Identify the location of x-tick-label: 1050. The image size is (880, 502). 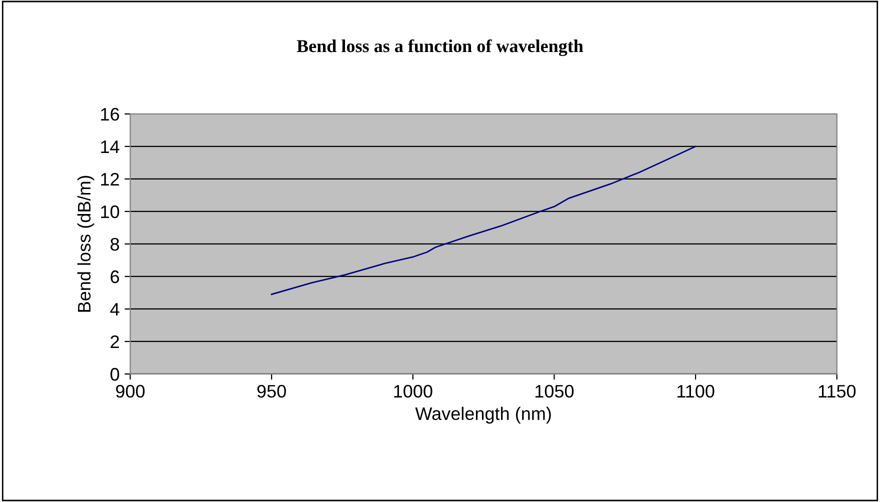
(555, 391).